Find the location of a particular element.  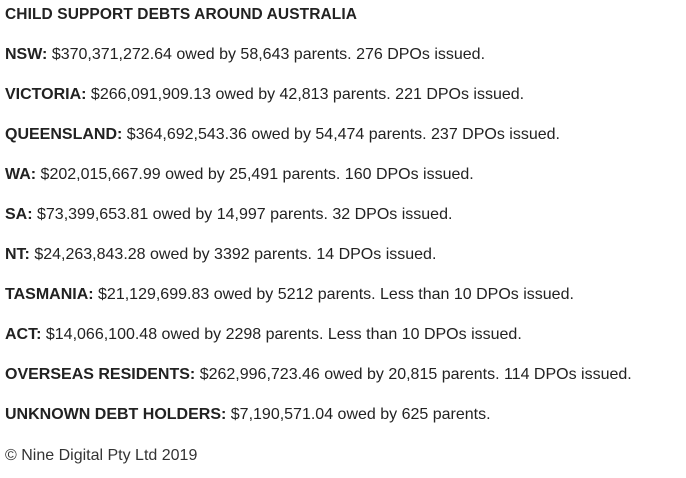

row-label: TASMANIA: is located at coordinates (49, 294).